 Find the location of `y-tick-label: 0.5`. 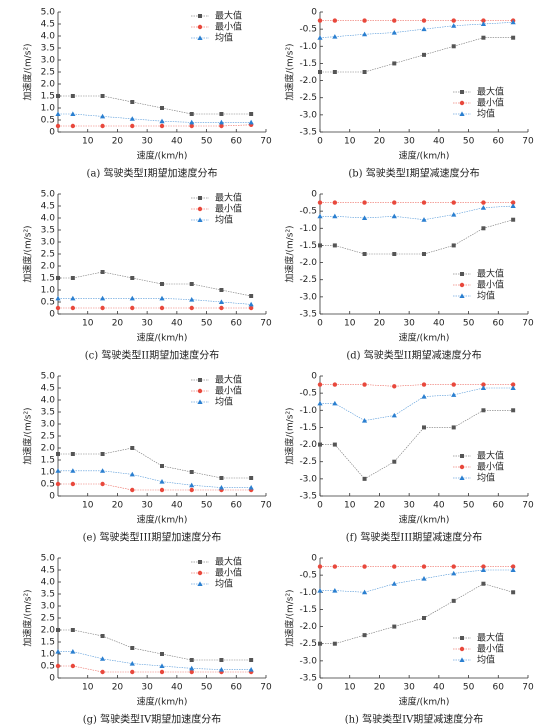

y-tick-label: 0.5 is located at coordinates (48, 303).